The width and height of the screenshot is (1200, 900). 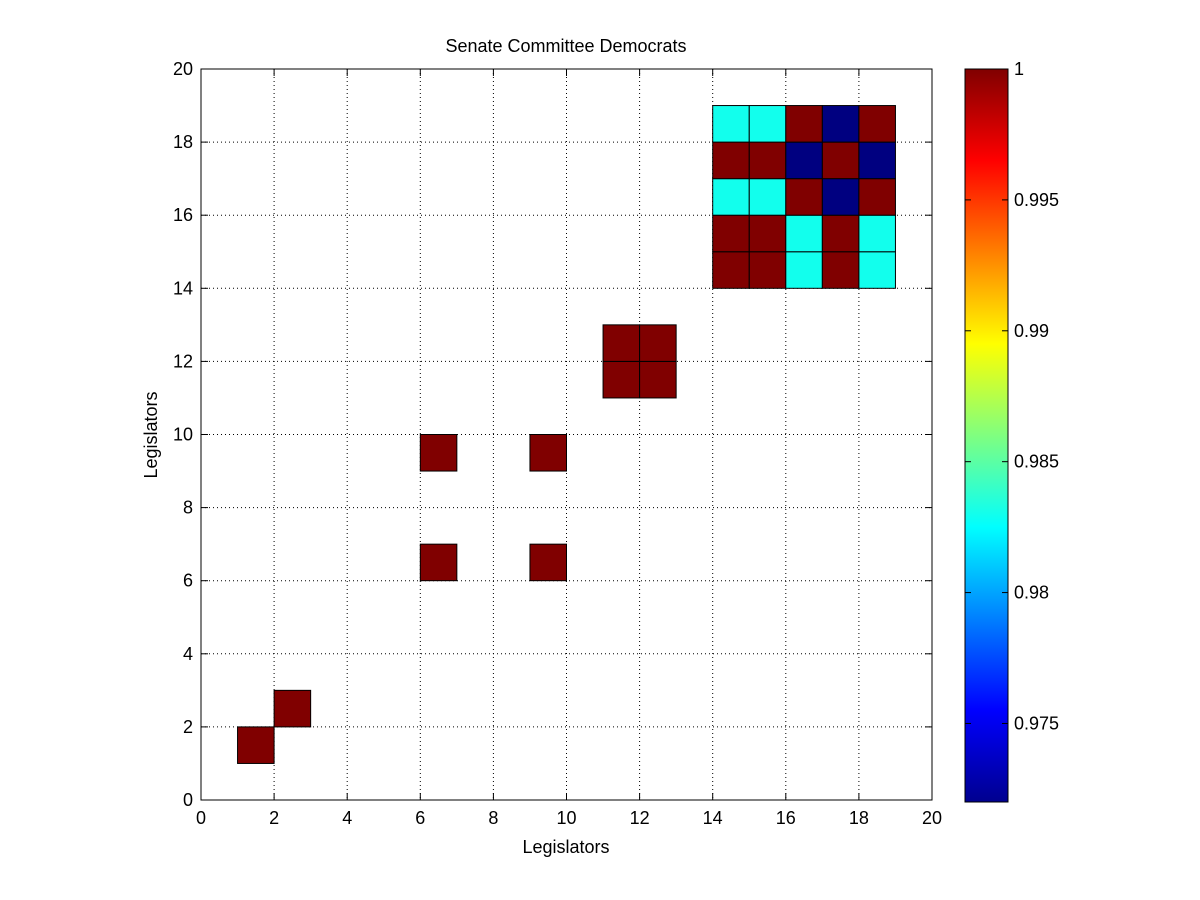 I want to click on y-tick-label: 20, so click(x=183, y=69).